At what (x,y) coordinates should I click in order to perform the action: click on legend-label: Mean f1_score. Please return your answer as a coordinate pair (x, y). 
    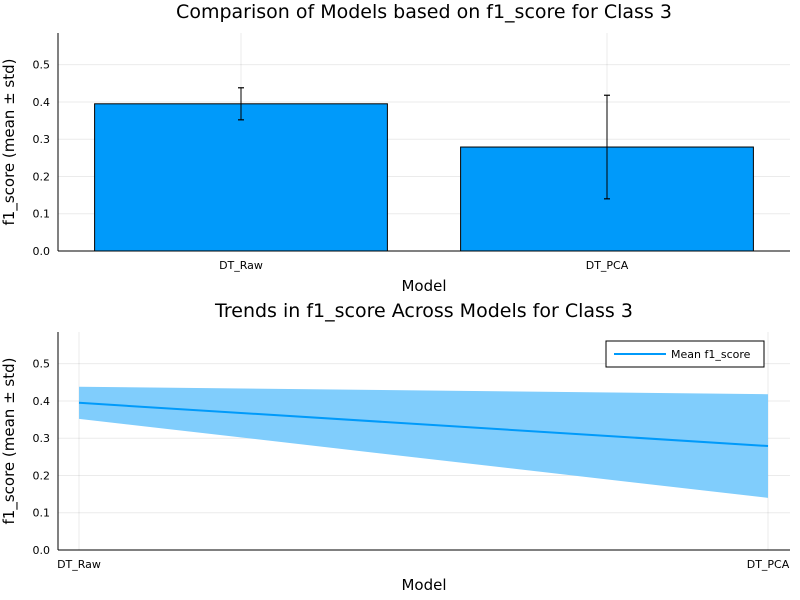
    Looking at the image, I should click on (711, 354).